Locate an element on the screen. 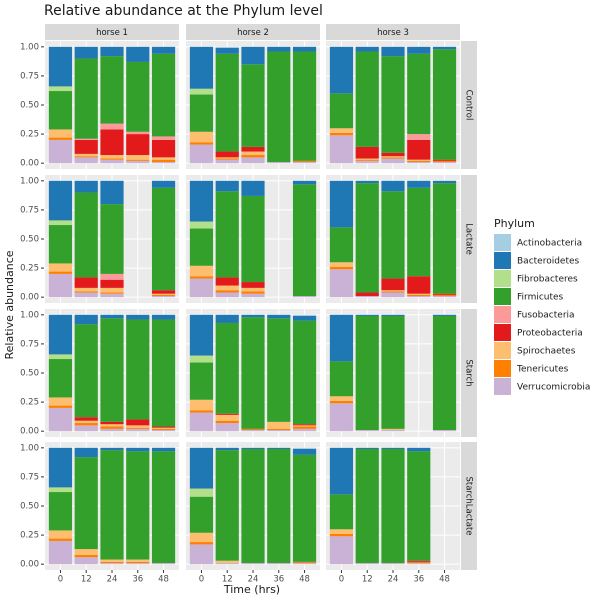 This screenshot has width=600, height=600. legend-label: Fibrobacteres is located at coordinates (547, 280).